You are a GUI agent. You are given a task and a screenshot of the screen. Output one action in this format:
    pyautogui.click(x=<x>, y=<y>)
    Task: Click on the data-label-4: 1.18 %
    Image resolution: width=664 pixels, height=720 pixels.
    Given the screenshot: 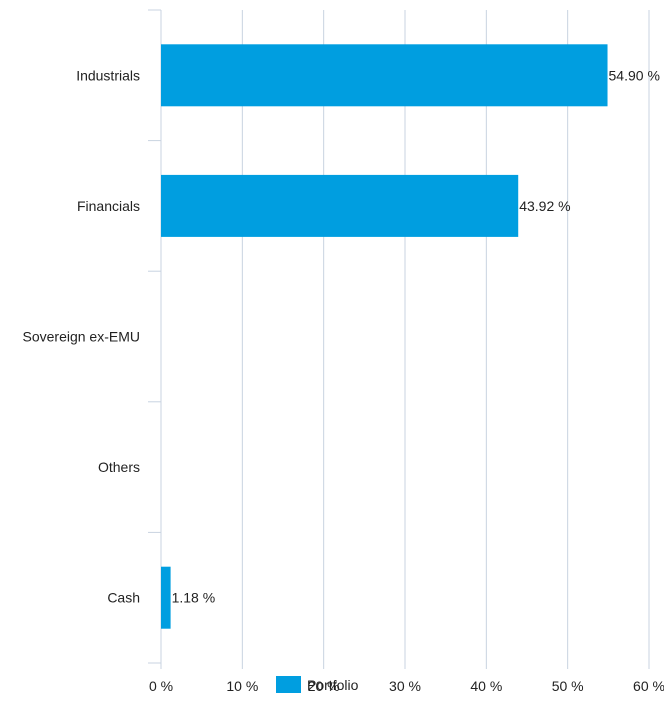 What is the action you would take?
    pyautogui.click(x=194, y=598)
    